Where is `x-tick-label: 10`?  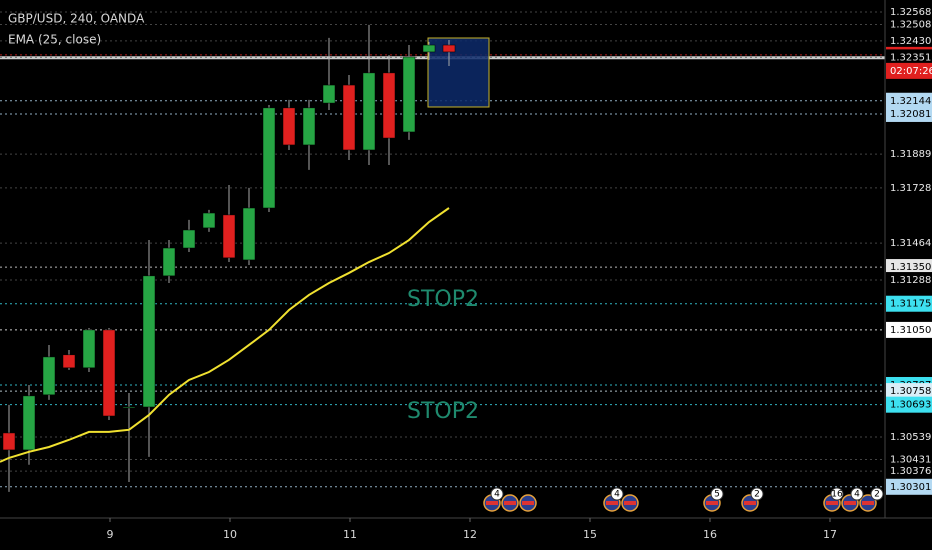
x-tick-label: 10 is located at coordinates (230, 534).